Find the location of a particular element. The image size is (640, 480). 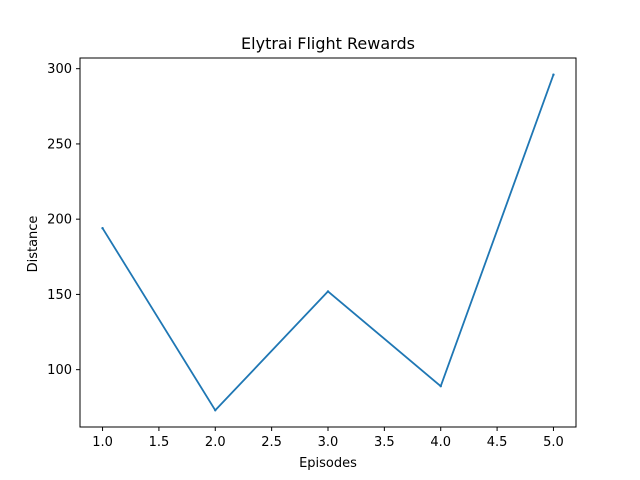

chart-title: Elytrai Flight Rewards is located at coordinates (328, 43).